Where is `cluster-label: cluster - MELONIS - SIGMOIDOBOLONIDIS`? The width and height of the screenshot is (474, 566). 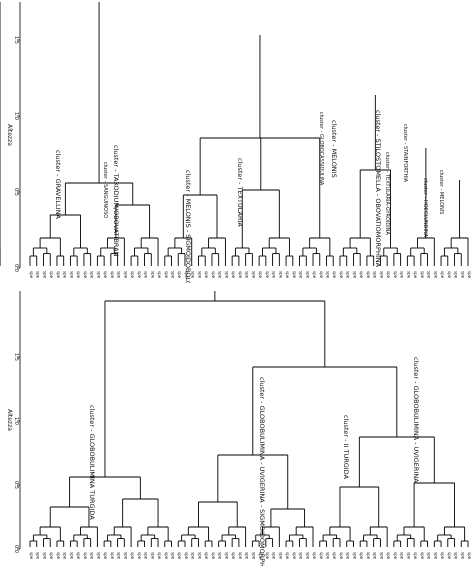
cluster-label: cluster - MELONIS - SIGMOIDOBOLONIDIS is located at coordinates (188, 226).